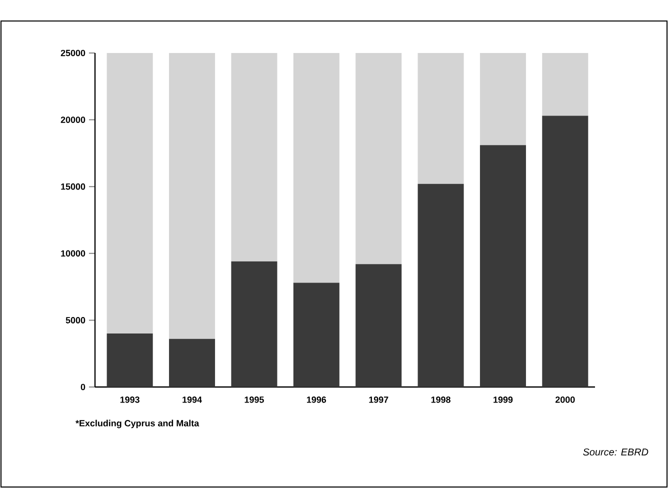 This screenshot has height=488, width=668. I want to click on source-note: Source: EBRD, so click(615, 452).